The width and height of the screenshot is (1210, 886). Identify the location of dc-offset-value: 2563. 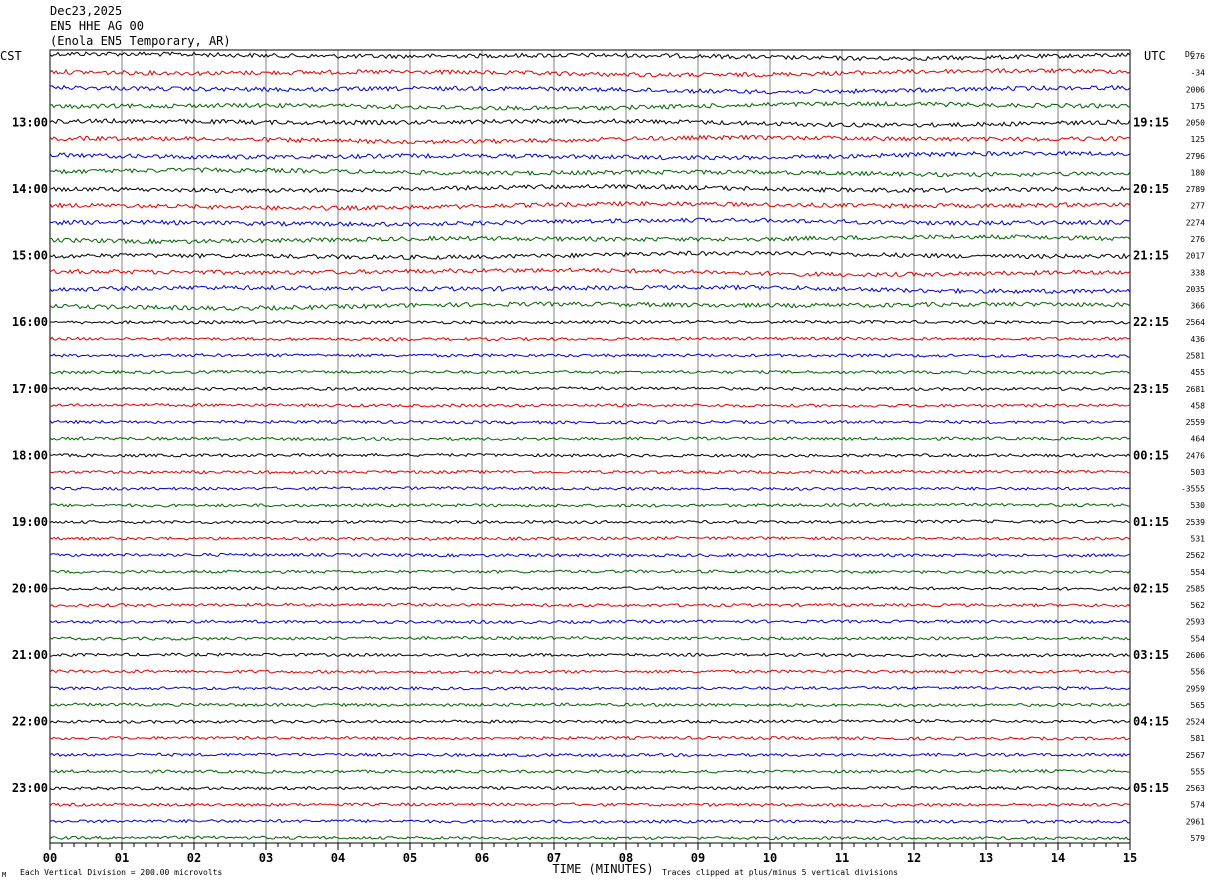
(1195, 788).